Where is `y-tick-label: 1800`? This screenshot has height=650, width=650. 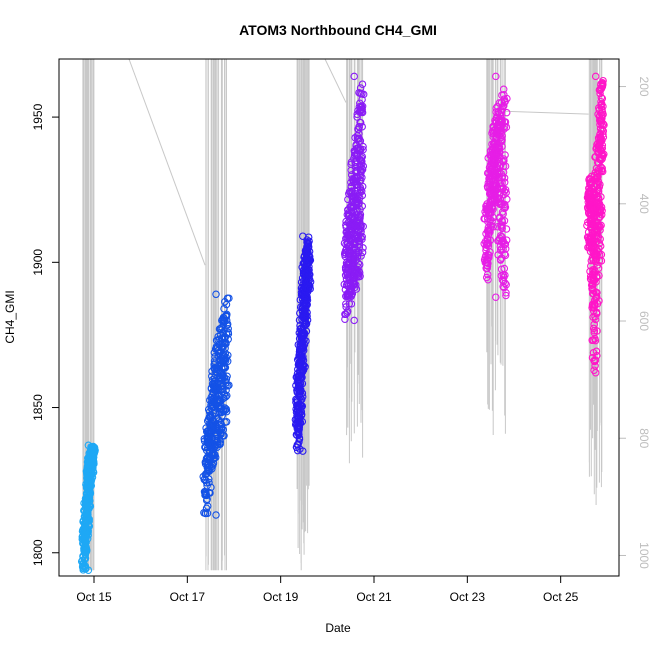 y-tick-label: 1800 is located at coordinates (38, 552).